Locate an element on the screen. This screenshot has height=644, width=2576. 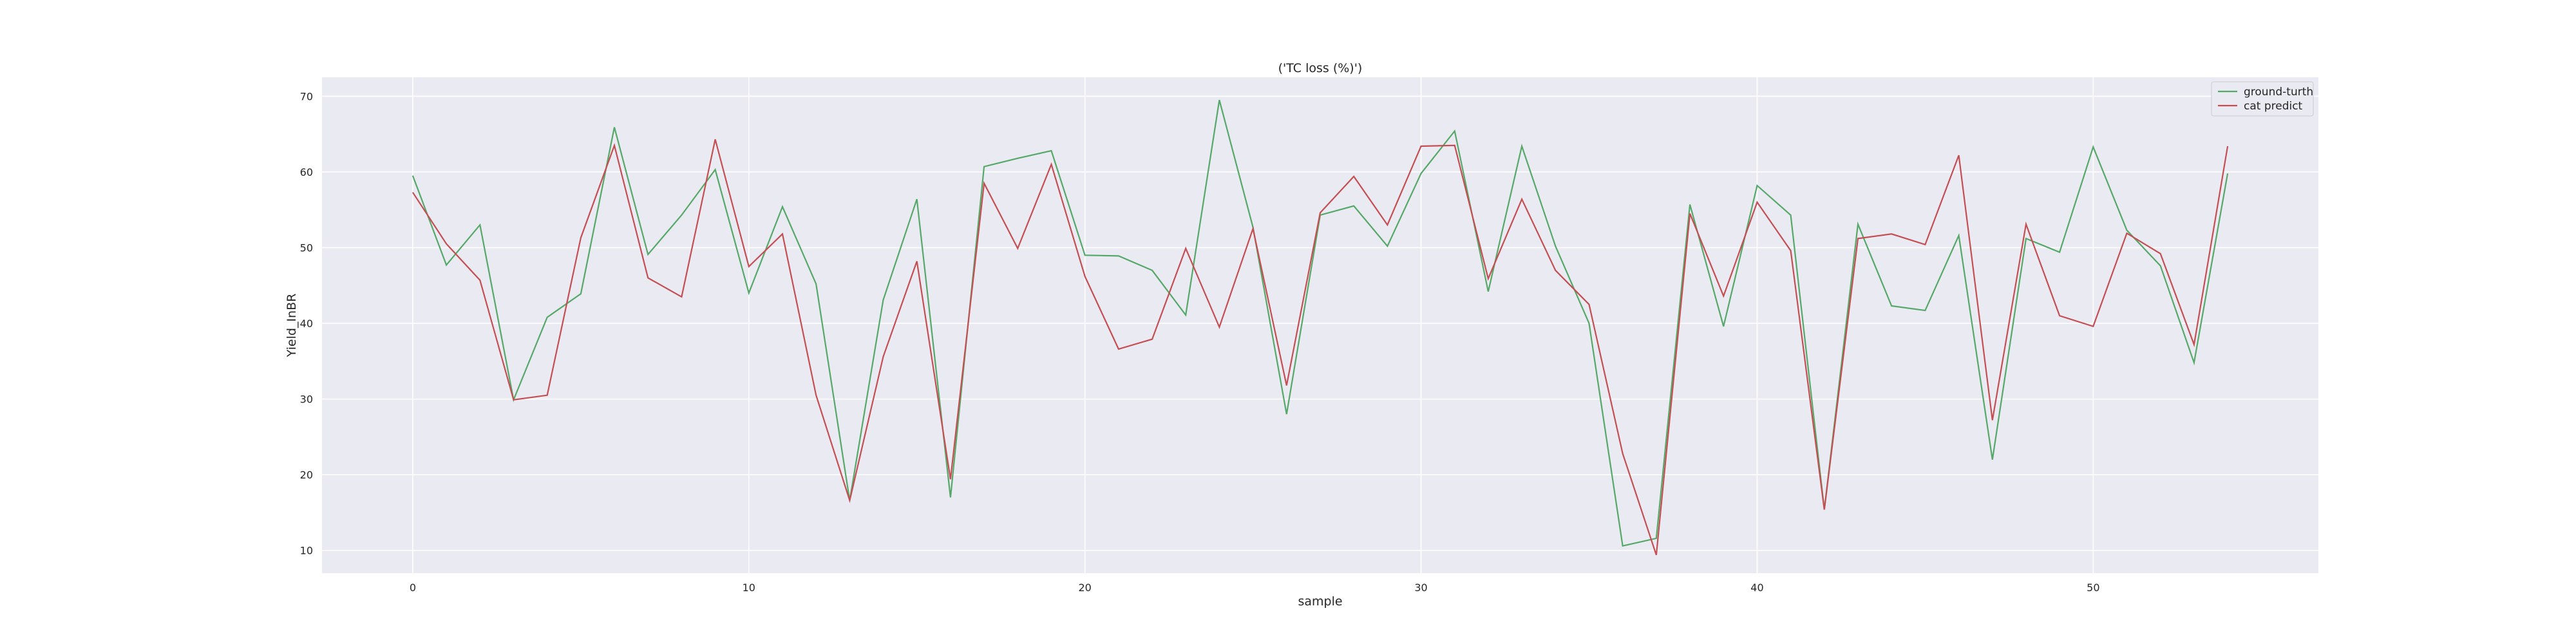
x-tick-label: 10 is located at coordinates (749, 588).